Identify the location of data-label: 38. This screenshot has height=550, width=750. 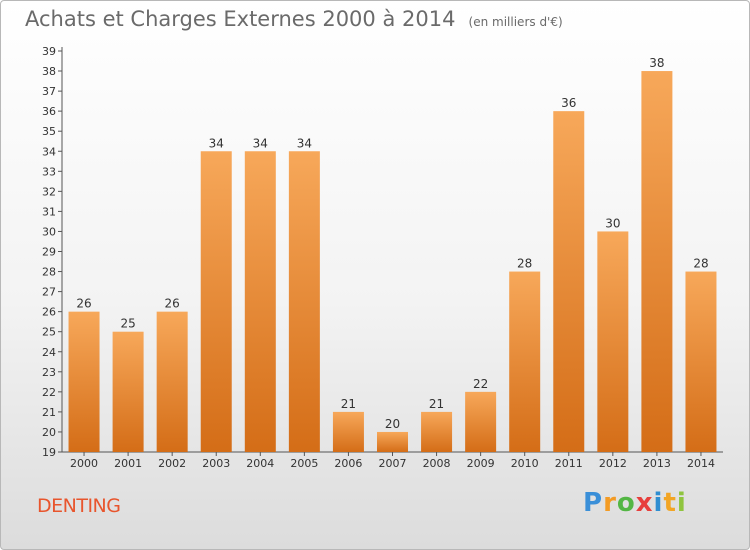
(656, 63).